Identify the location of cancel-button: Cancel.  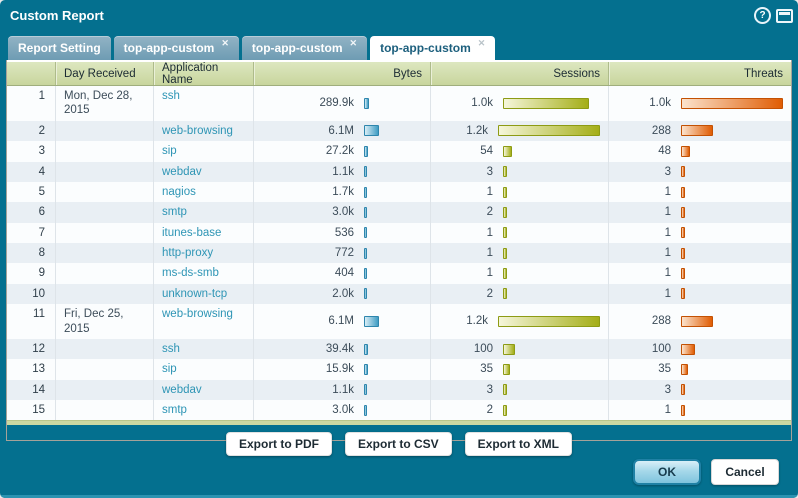
(745, 472).